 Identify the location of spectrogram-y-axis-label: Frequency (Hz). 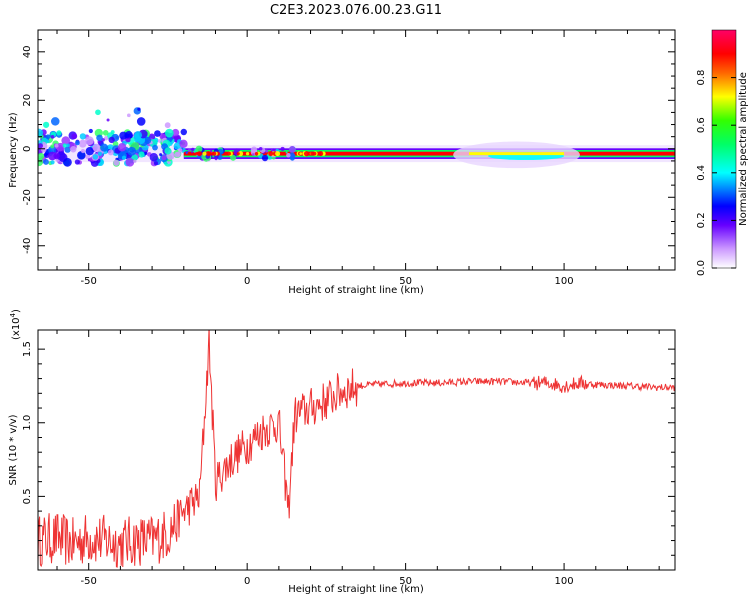
(13, 150).